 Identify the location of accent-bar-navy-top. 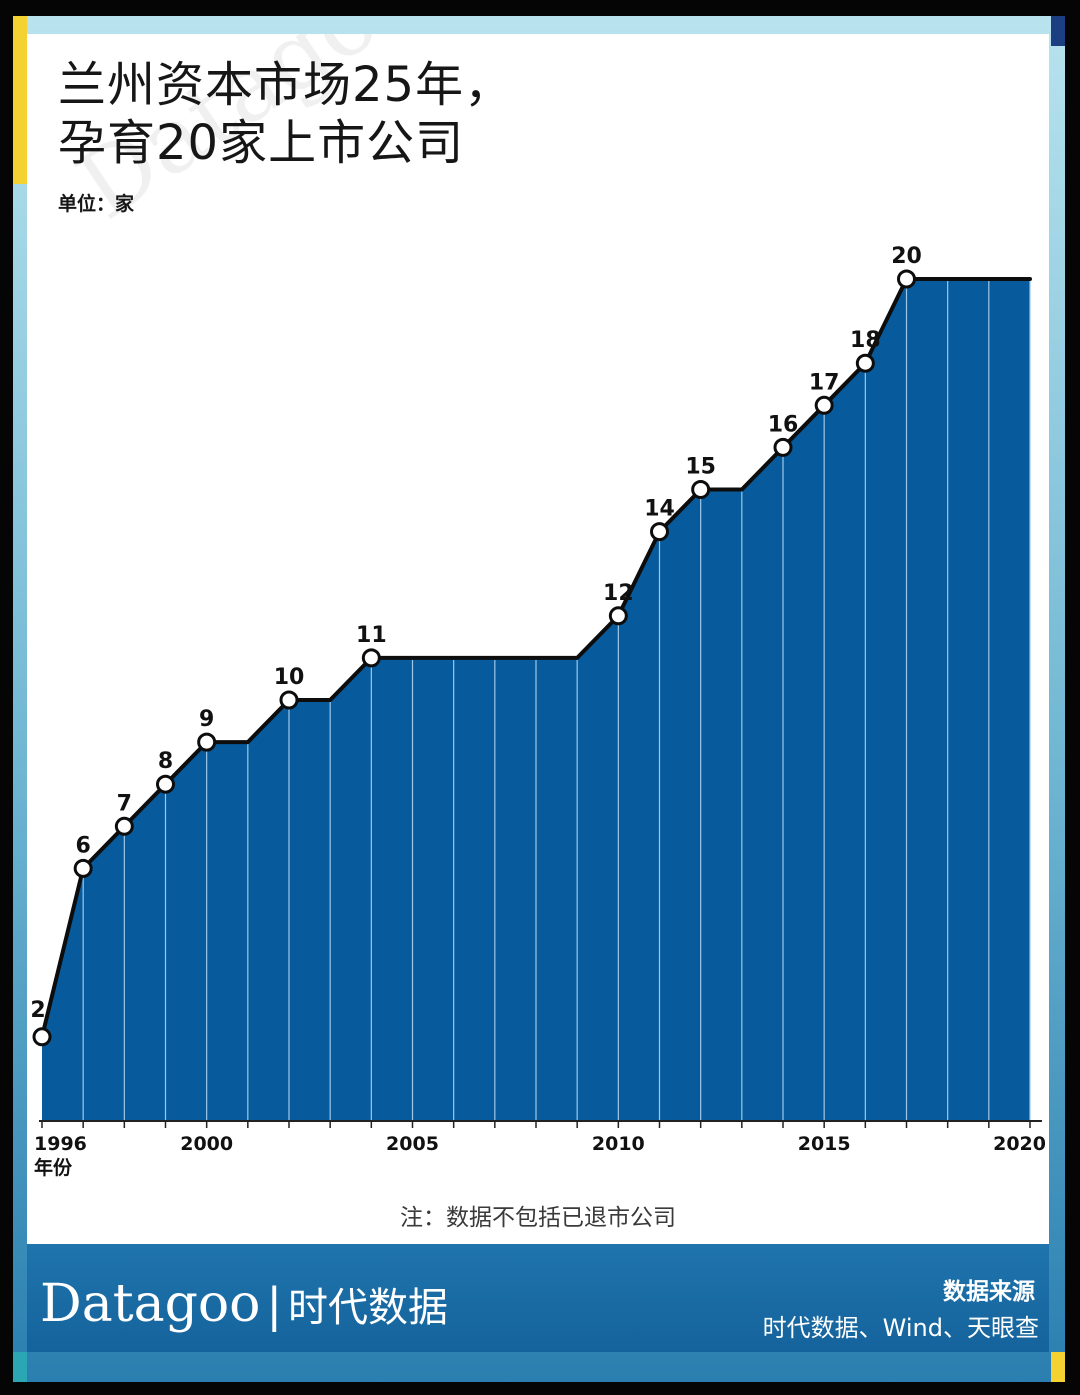
(1058, 31).